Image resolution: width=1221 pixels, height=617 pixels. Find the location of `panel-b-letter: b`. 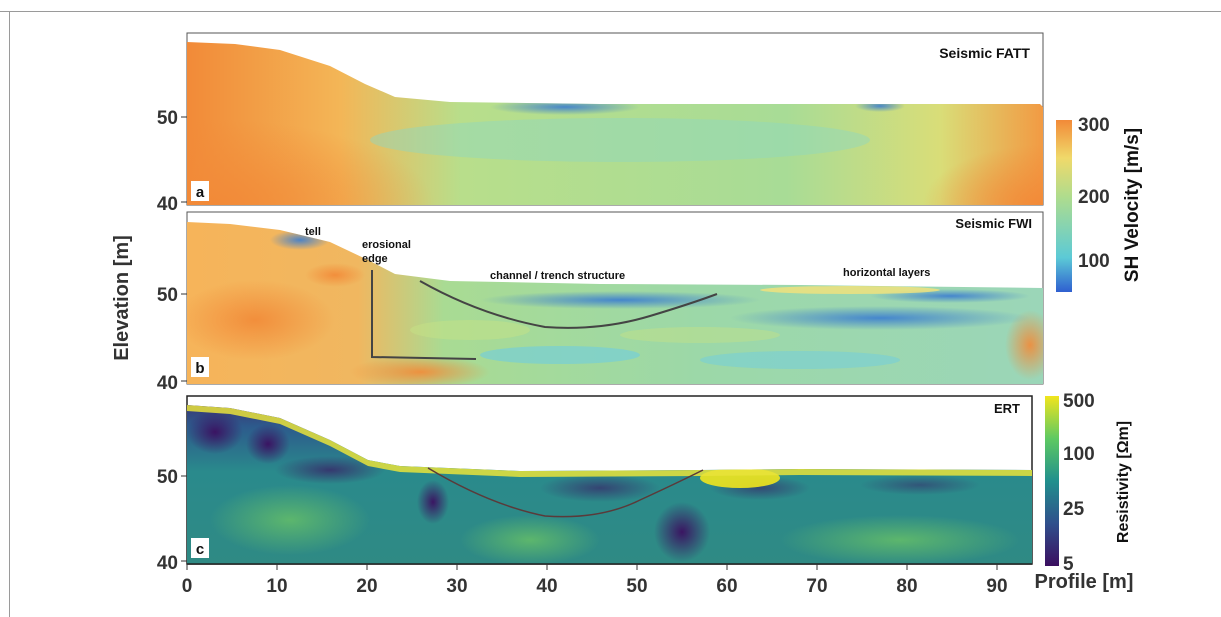

panel-b-letter: b is located at coordinates (199, 368).